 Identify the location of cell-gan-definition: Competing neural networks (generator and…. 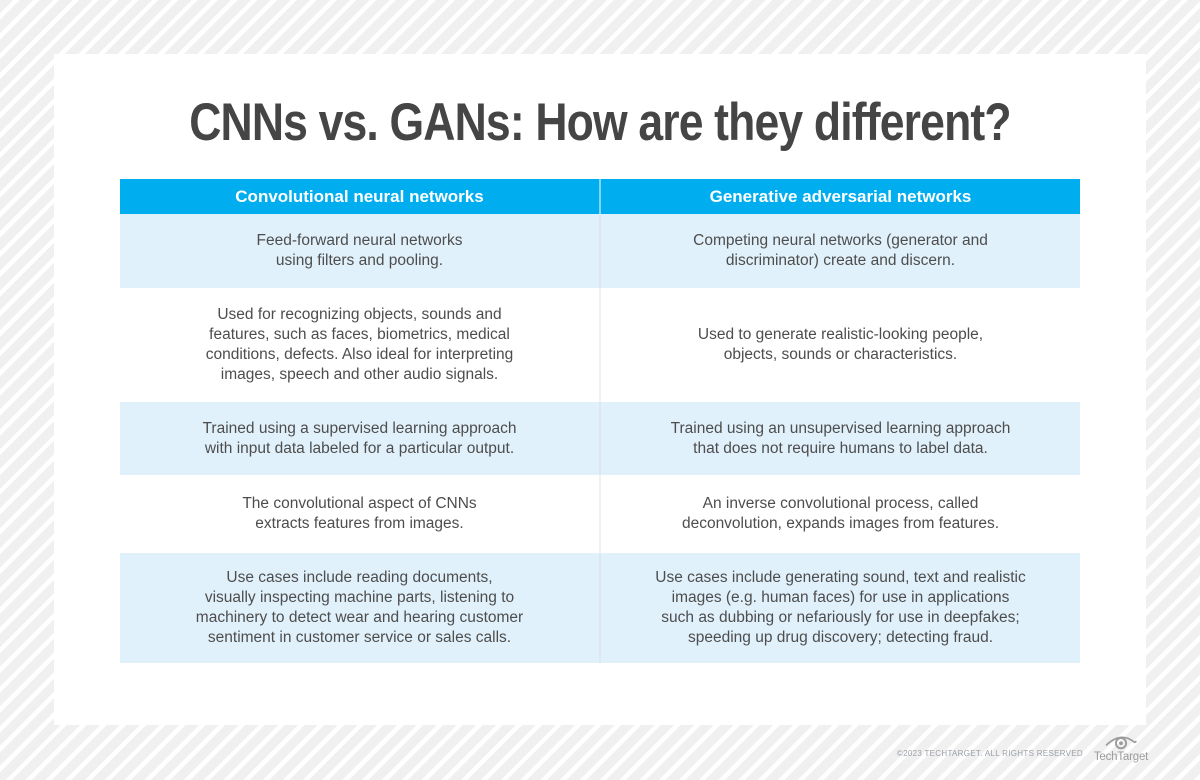
(840, 250).